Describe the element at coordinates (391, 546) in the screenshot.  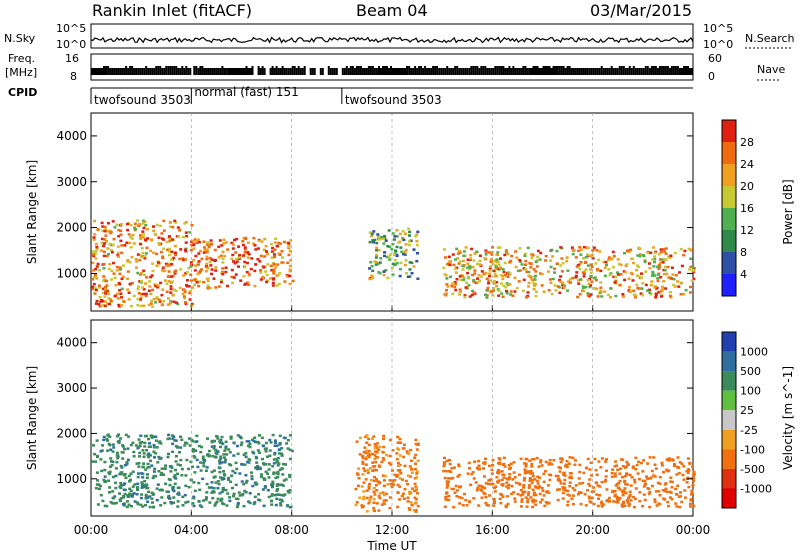
I see `x-axis-label: Time UT` at that location.